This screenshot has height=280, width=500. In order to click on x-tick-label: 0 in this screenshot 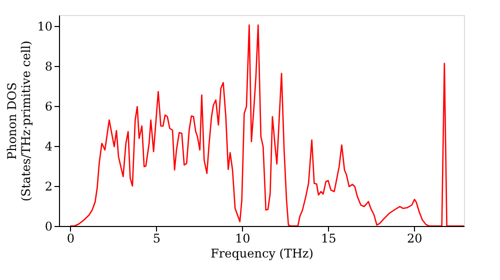, I will do `click(70, 239)`.